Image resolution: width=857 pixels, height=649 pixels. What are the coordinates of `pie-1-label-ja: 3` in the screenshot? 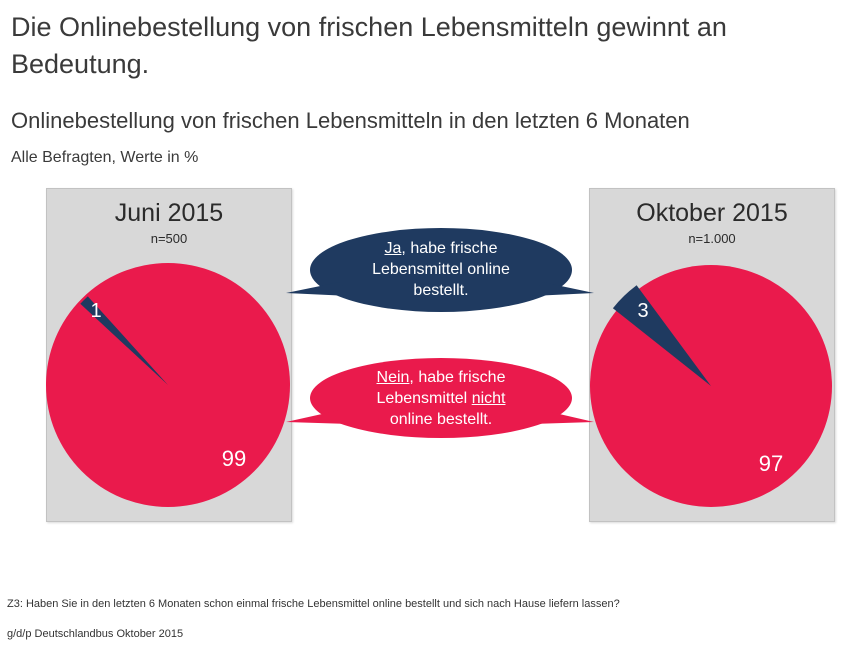 It's located at (642, 311).